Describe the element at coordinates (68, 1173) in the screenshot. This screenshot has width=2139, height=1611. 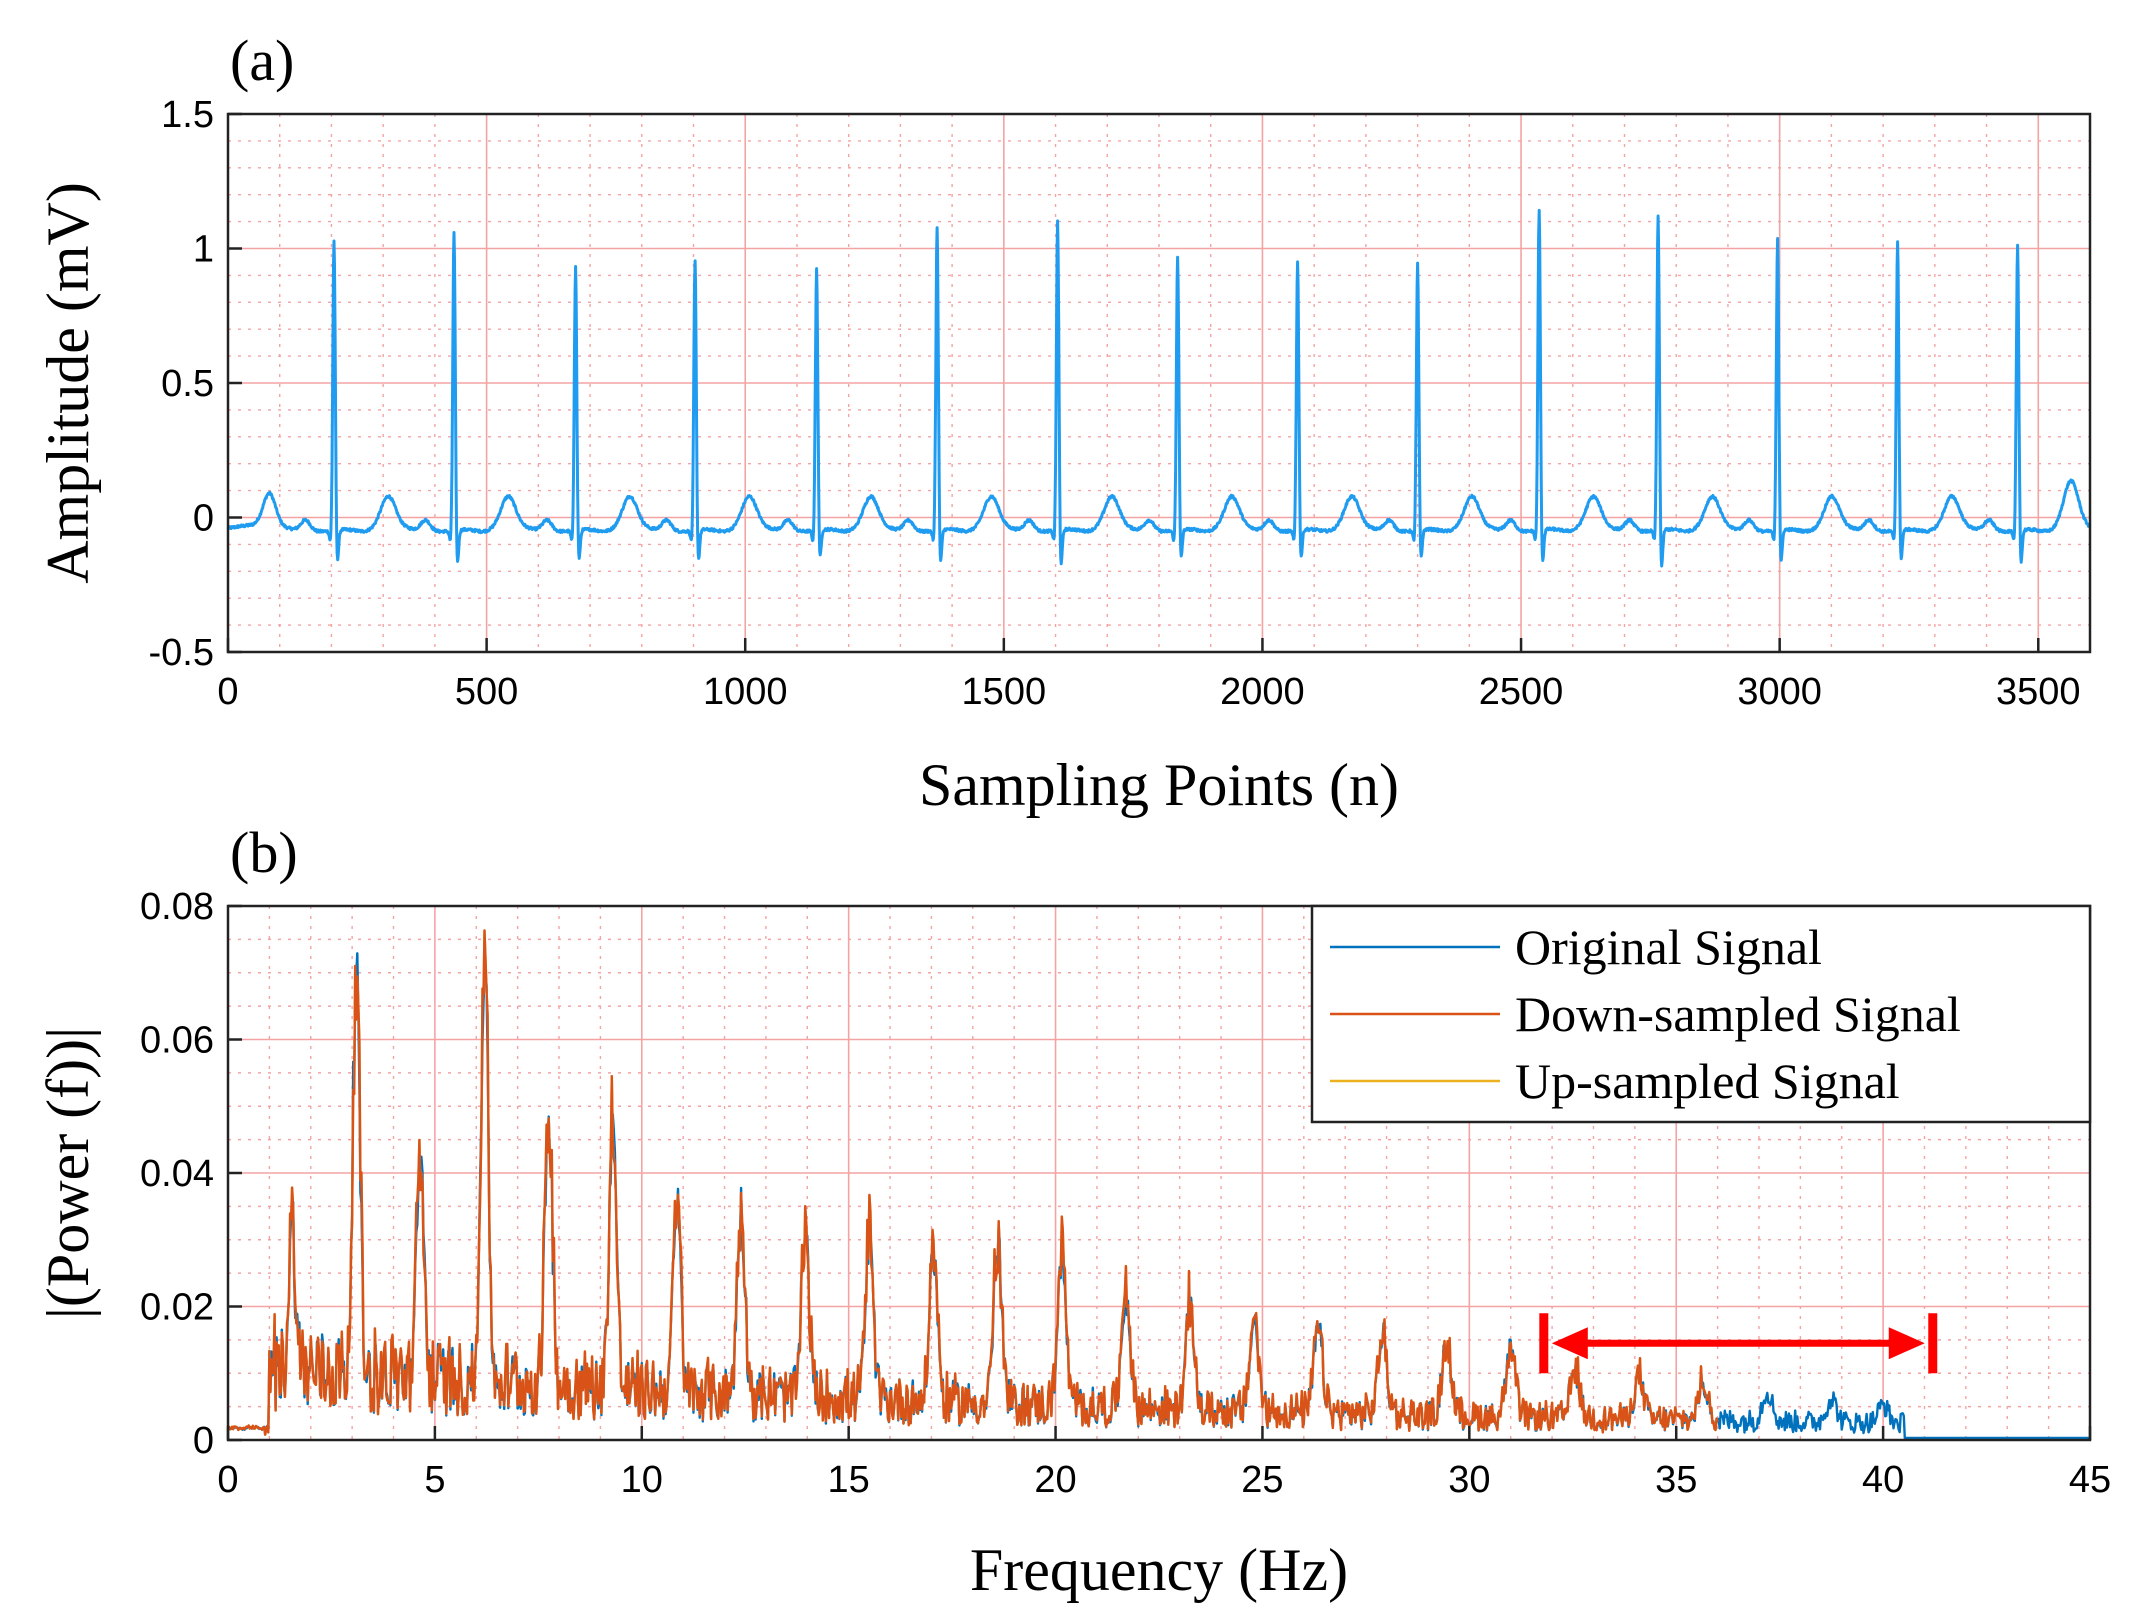
I see `panel-b-ylabel: |(Power (f))|` at that location.